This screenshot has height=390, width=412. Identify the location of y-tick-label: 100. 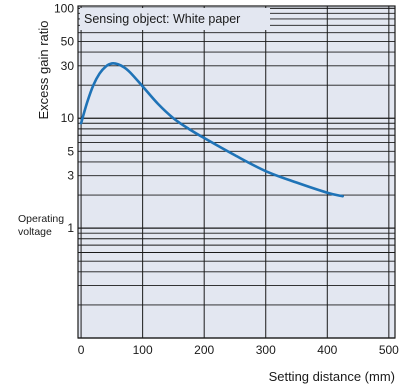
(64, 8).